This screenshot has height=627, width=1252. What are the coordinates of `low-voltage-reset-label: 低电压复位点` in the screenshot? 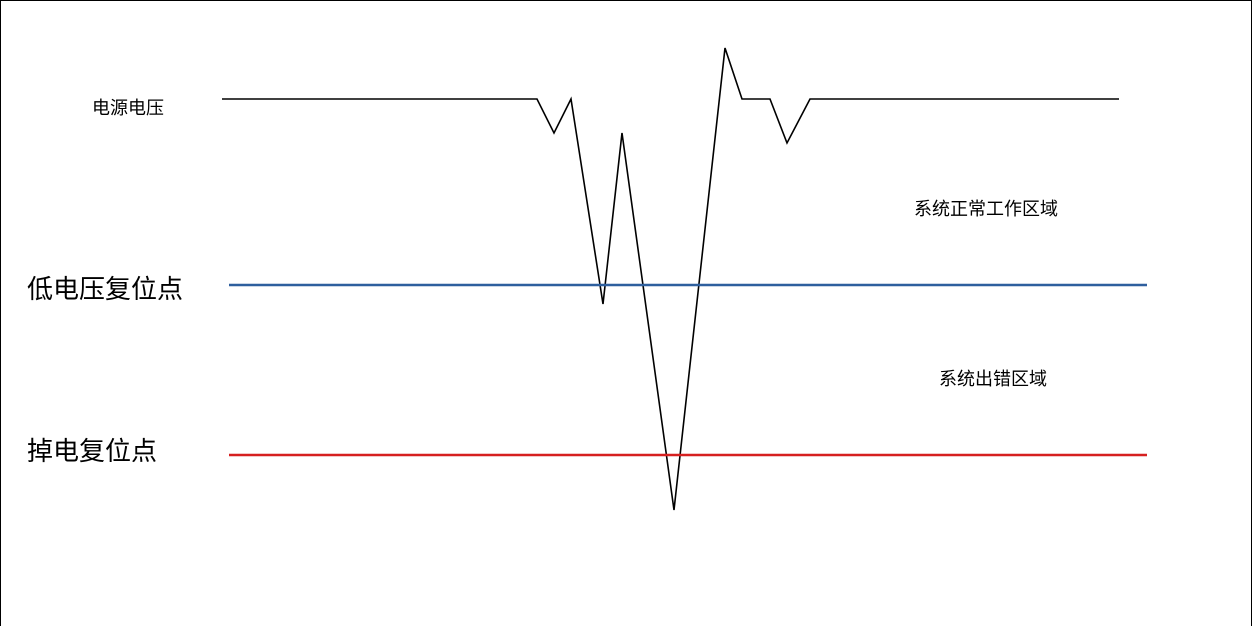 It's located at (105, 290).